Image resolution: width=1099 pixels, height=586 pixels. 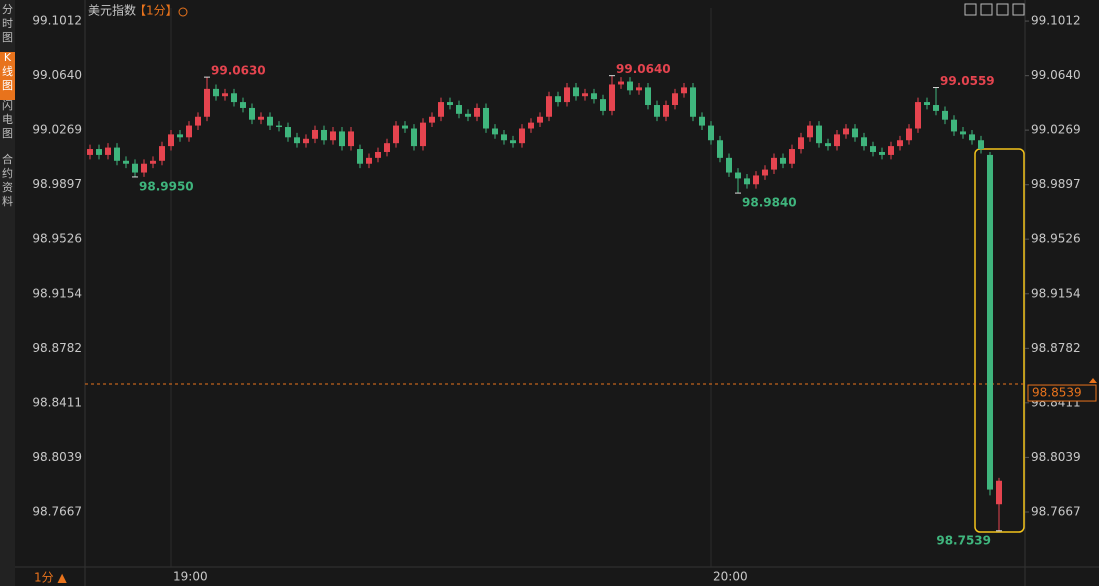 I want to click on side-tab-char: 料, so click(x=7, y=201).